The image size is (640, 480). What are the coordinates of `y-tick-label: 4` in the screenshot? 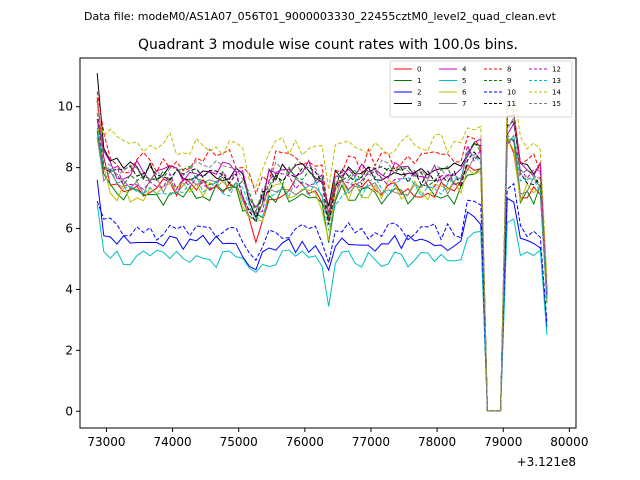 It's located at (69, 289).